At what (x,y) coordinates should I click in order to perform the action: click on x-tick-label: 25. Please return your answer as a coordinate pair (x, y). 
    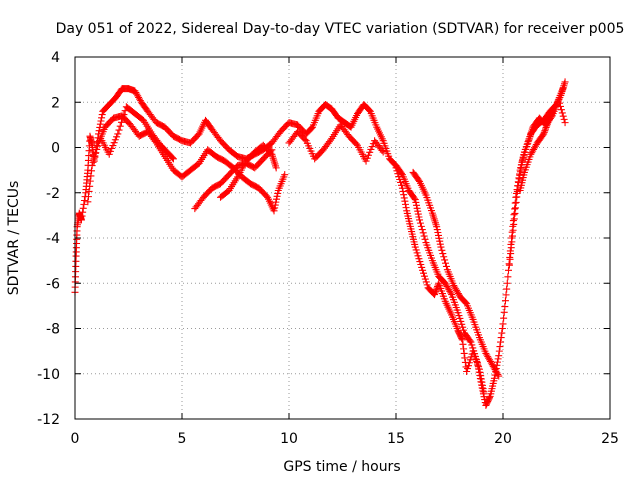
    Looking at the image, I should click on (610, 439).